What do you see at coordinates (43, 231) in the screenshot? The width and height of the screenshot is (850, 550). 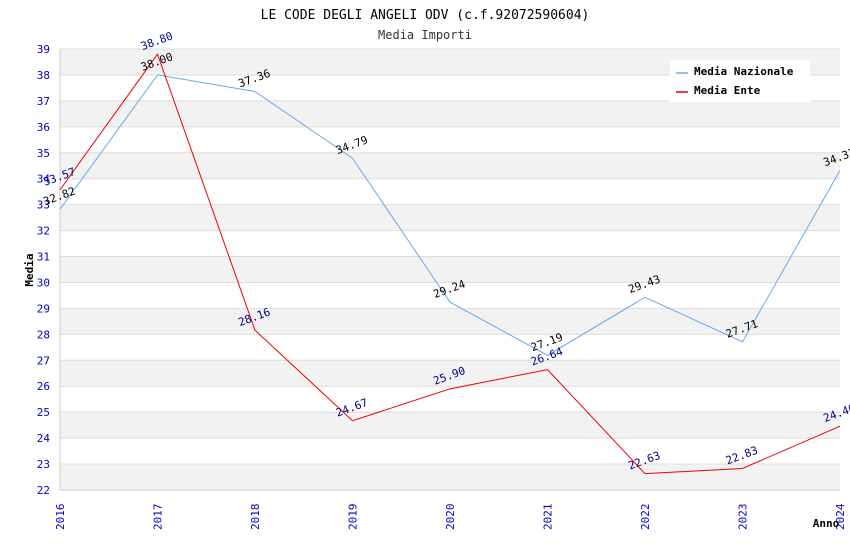 I see `y-tick-label: 32` at bounding box center [43, 231].